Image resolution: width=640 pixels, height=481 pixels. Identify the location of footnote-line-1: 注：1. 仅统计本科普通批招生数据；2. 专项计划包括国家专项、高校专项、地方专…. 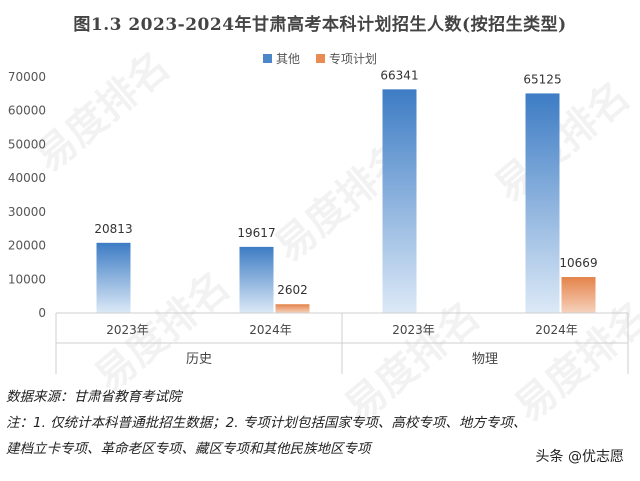
(266, 423).